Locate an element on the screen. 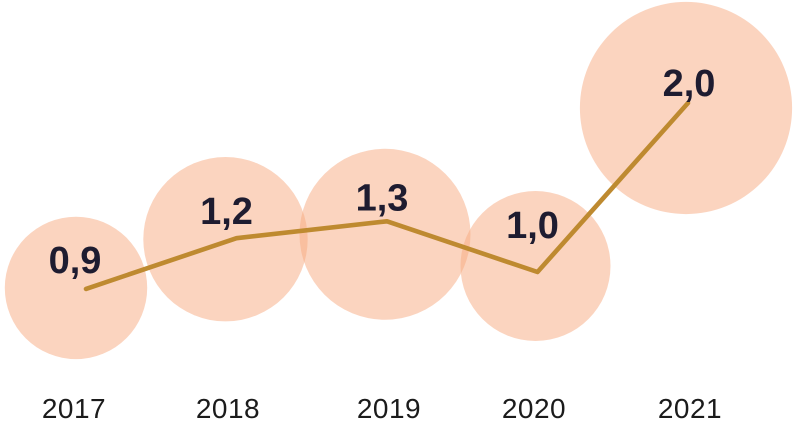  year-label-2019: 2019 is located at coordinates (389, 408).